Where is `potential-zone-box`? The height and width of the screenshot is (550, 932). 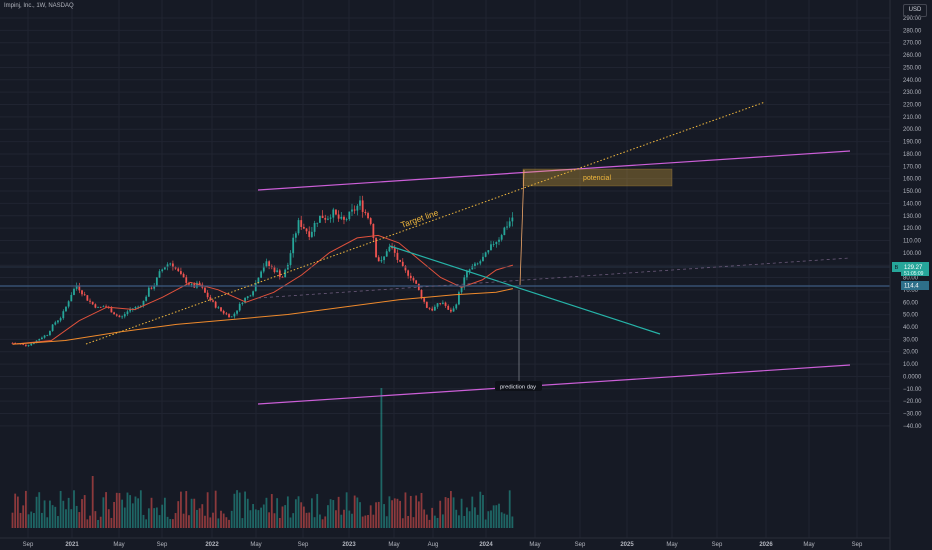
potential-zone-box is located at coordinates (597, 177).